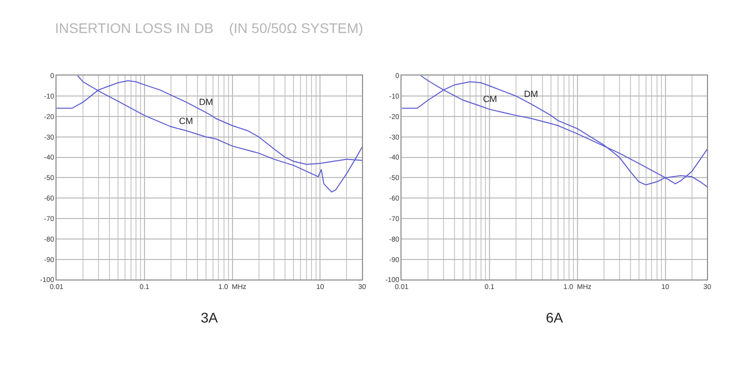 The image size is (750, 385). What do you see at coordinates (209, 28) in the screenshot?
I see `chart-title: INSERTION LOSS IN DB (IN 50/50Ω SYSTEM)` at bounding box center [209, 28].